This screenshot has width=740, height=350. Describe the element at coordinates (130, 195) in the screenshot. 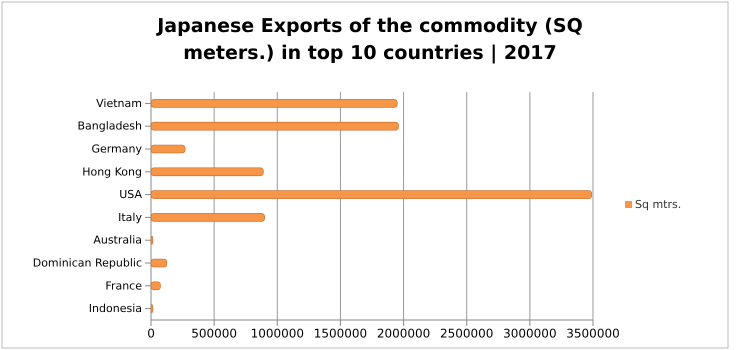

I see `y-tick-label: USA` at that location.